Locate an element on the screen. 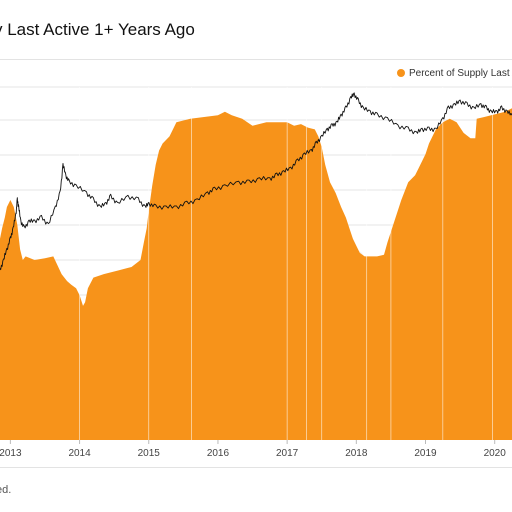 This screenshot has width=512, height=512. x-tick-label: 2013 is located at coordinates (11, 453).